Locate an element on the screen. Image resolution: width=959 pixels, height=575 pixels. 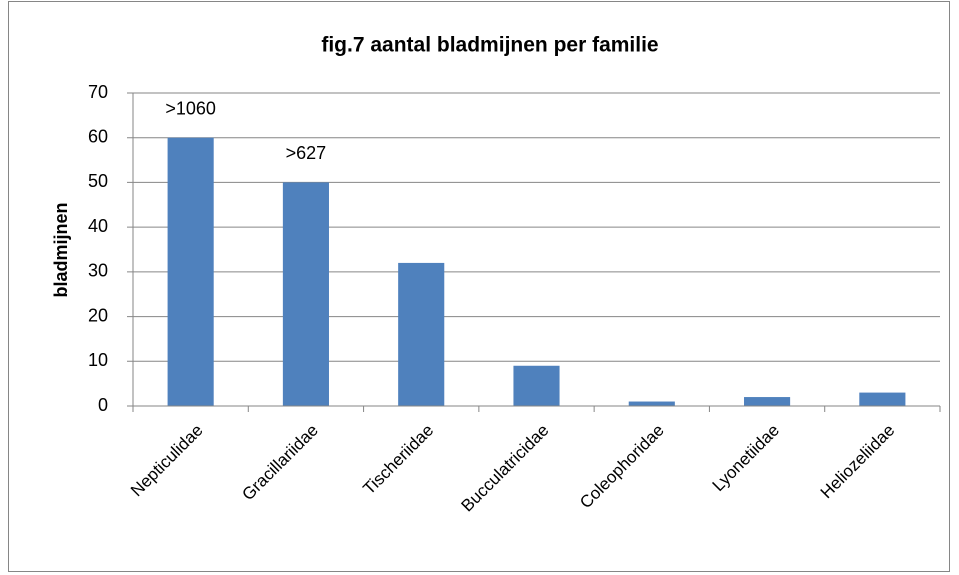
bar-annotation: >1060 is located at coordinates (190, 108).